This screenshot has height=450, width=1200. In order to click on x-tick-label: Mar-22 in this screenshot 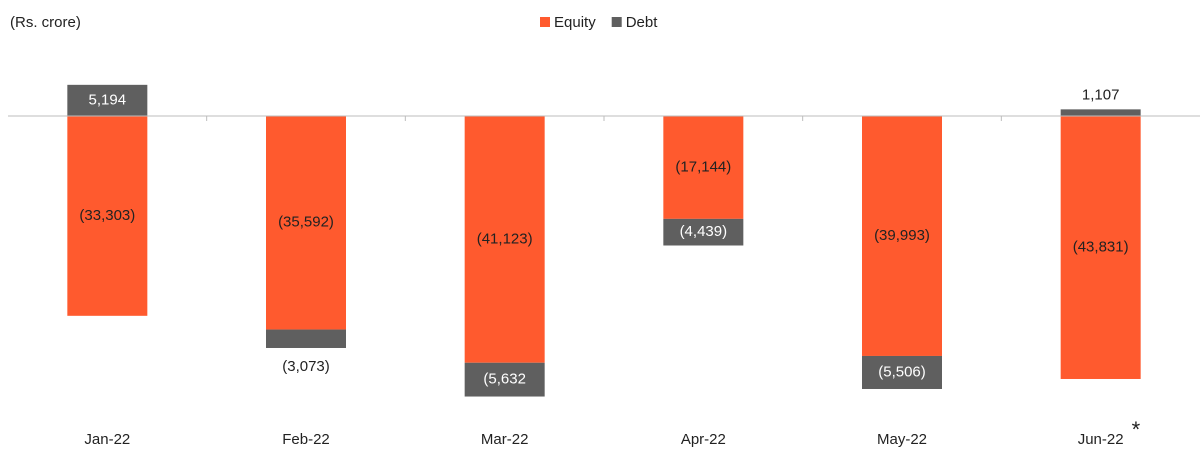, I will do `click(505, 439)`.